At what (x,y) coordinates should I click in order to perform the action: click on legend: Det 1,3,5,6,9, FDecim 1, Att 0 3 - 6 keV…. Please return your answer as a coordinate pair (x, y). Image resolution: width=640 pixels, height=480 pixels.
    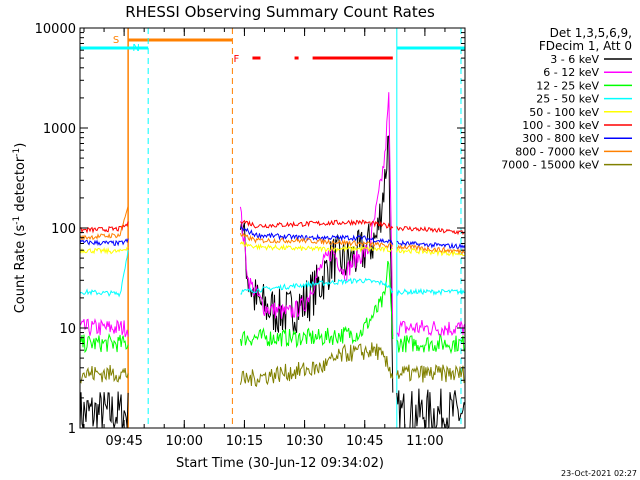
    Looking at the image, I should click on (566, 99).